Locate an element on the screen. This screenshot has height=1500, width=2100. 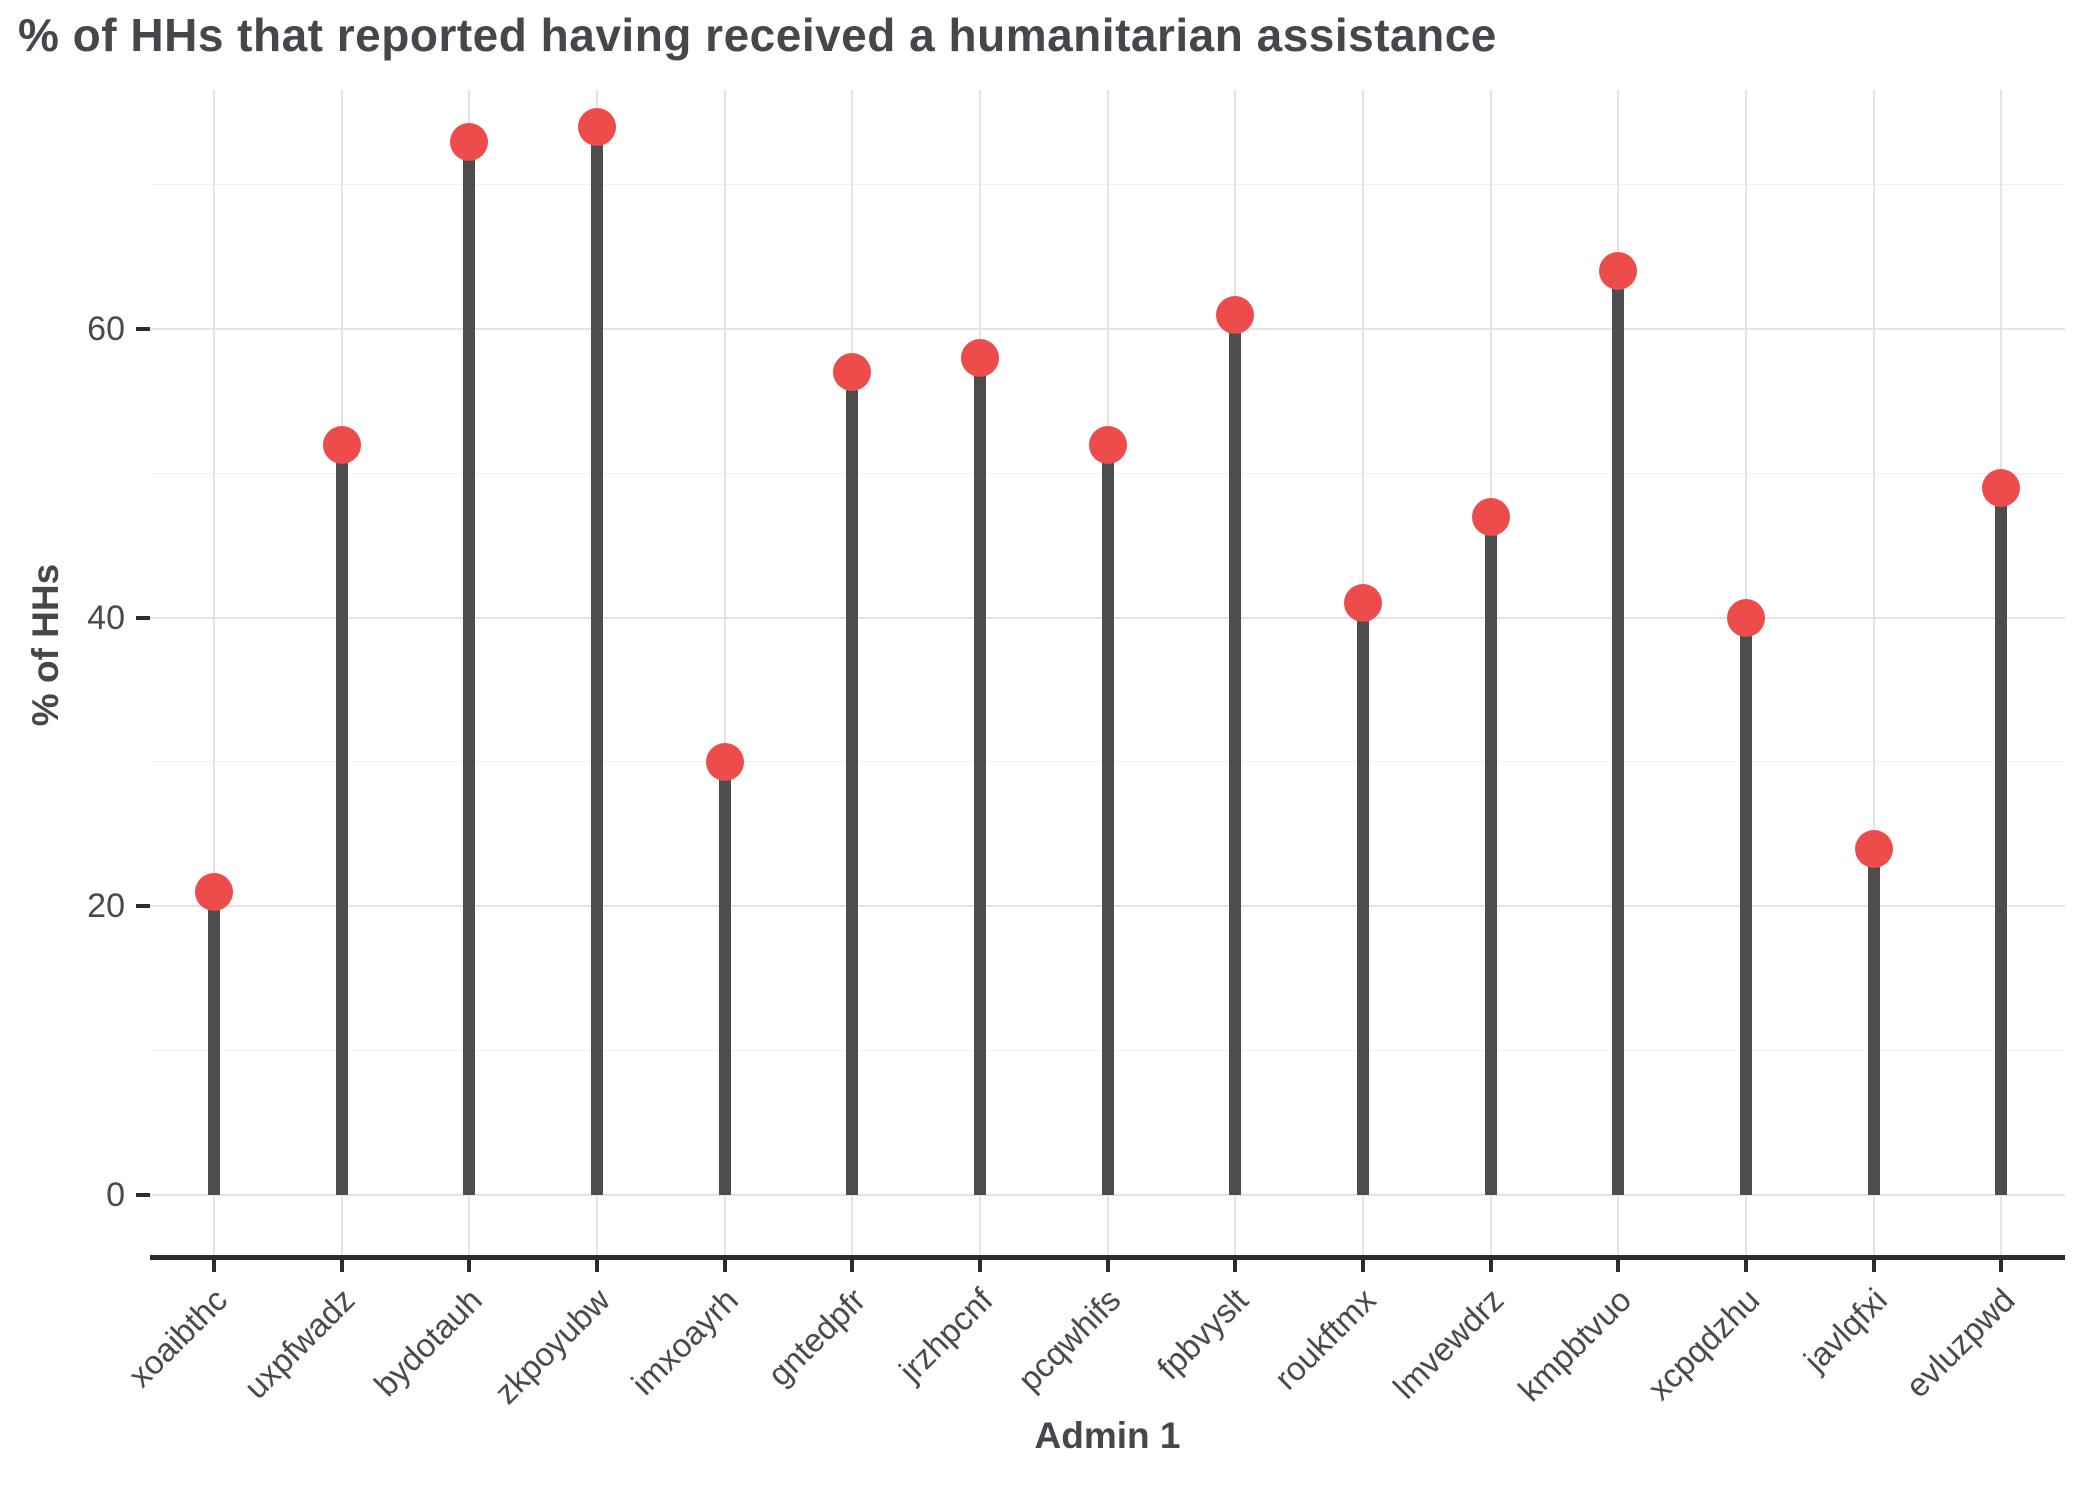
y-tick-label: 40 is located at coordinates (106, 617).